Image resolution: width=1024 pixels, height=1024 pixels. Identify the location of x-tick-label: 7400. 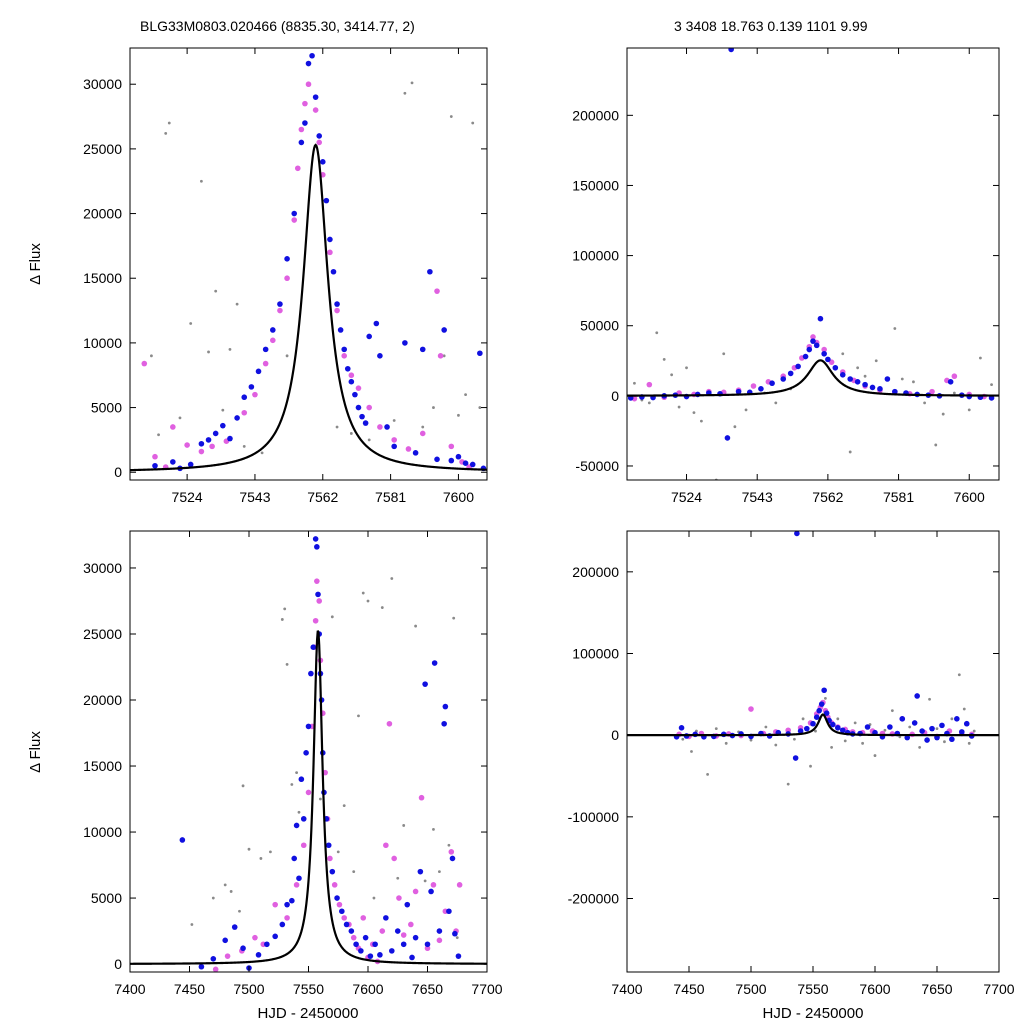
(129, 989).